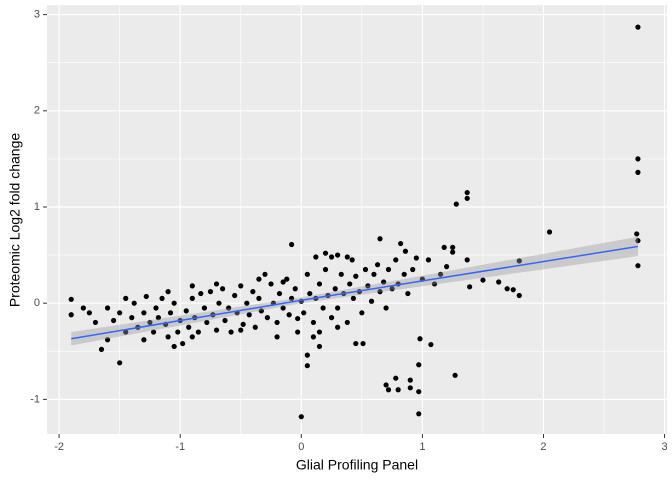  Describe the element at coordinates (422, 447) in the screenshot. I see `x-tick-label: 1` at that location.